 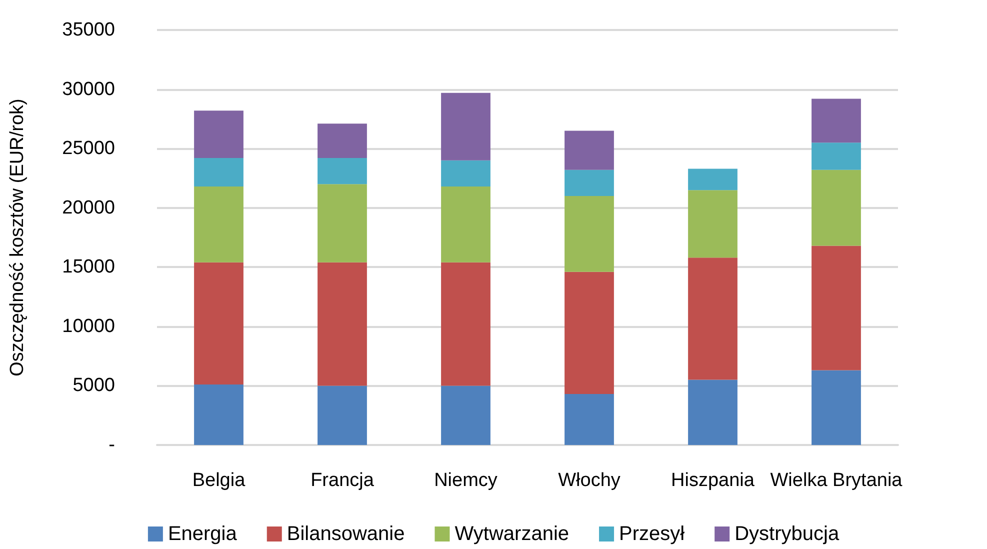 I want to click on legend-label: Przesył, so click(x=652, y=534).